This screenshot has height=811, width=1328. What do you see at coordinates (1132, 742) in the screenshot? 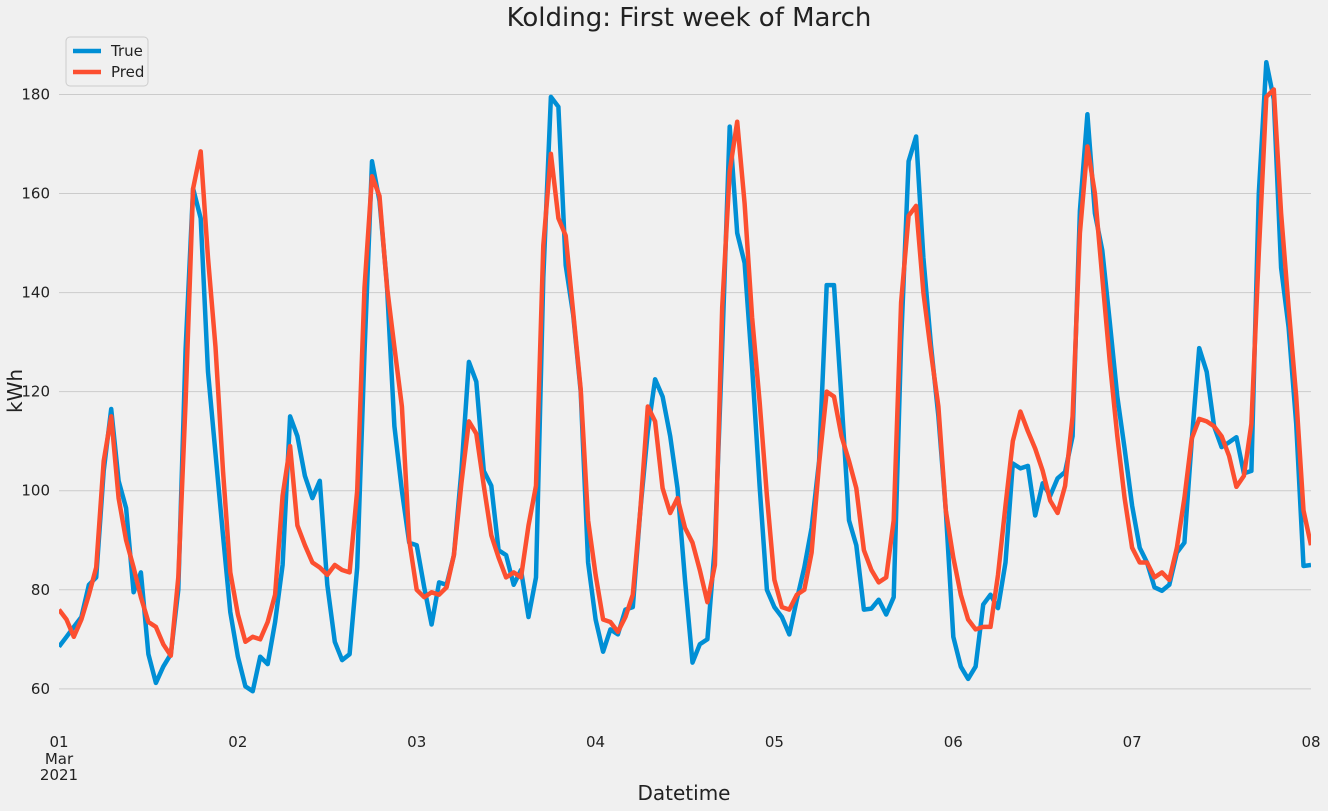
I see `x-tick-label: 07` at bounding box center [1132, 742].